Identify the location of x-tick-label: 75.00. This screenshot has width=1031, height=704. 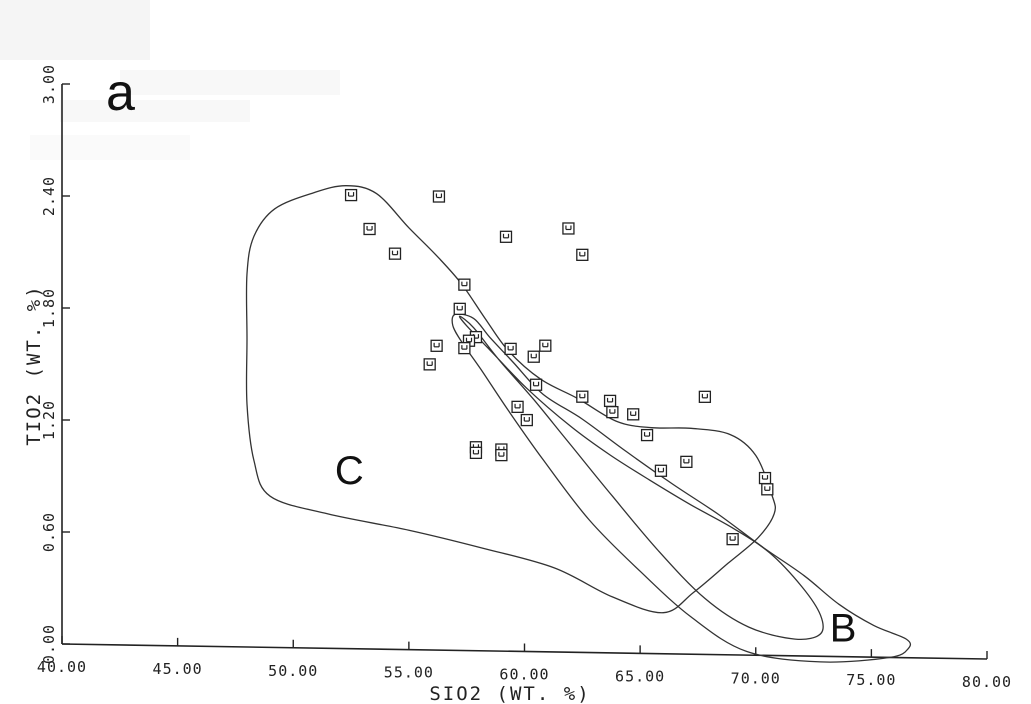
(871, 680).